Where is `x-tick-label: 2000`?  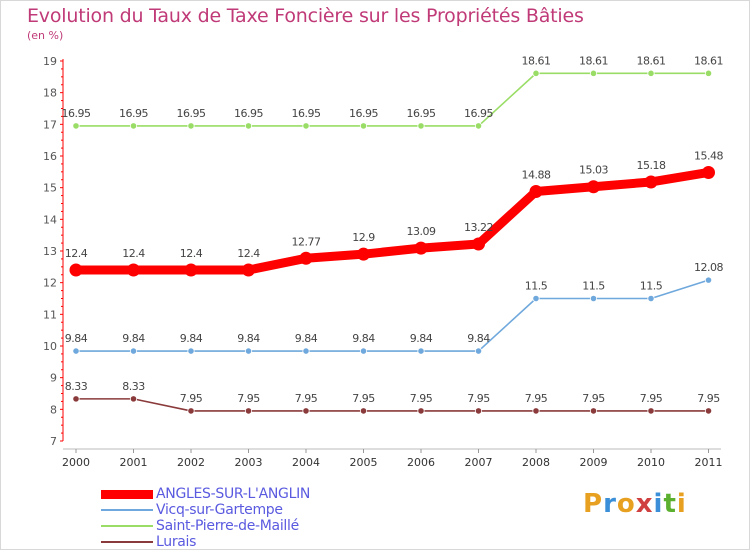 x-tick-label: 2000 is located at coordinates (76, 462).